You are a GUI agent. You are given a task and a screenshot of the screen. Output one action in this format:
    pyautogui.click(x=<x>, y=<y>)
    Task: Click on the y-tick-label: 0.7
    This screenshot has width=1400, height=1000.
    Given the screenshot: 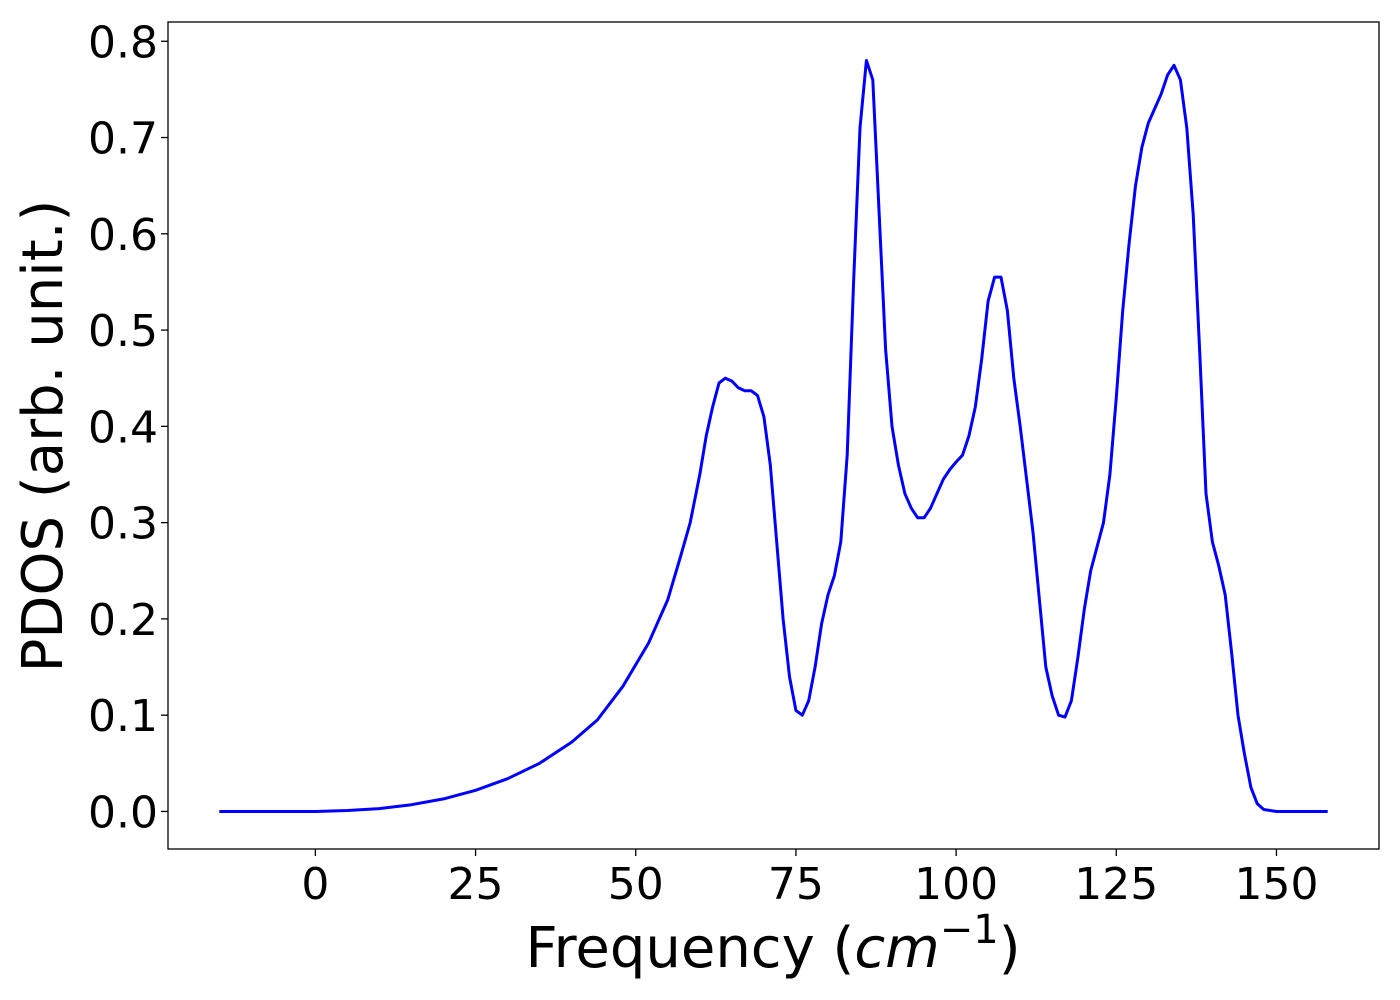 What is the action you would take?
    pyautogui.click(x=123, y=139)
    